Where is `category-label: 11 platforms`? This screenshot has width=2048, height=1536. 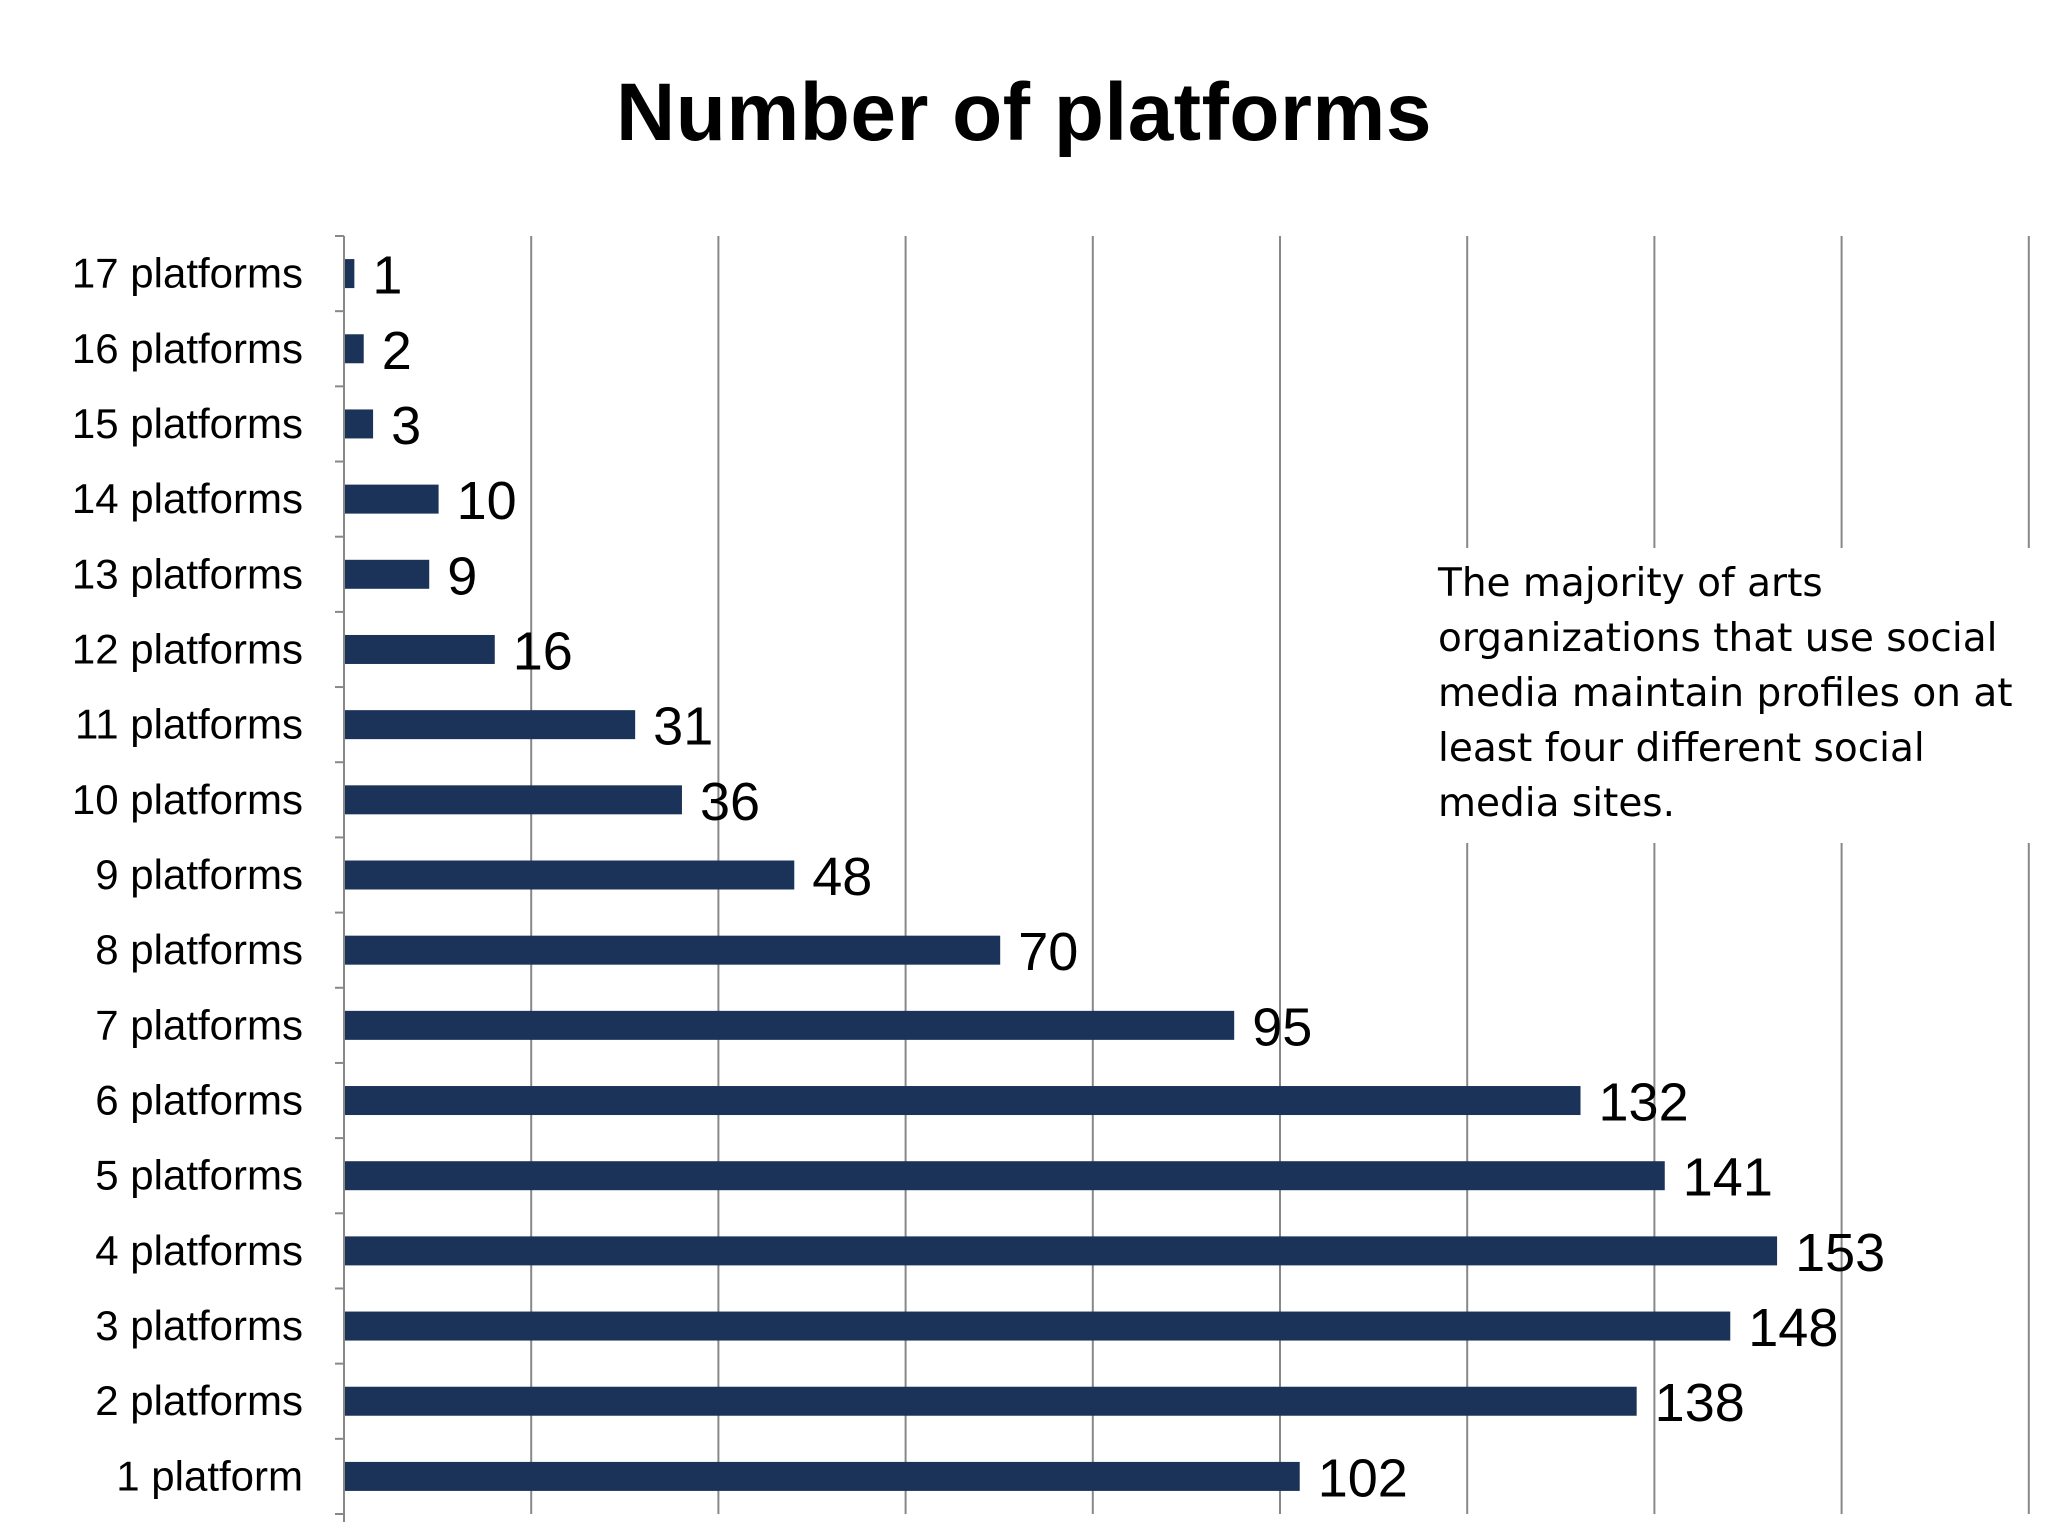 category-label: 11 platforms is located at coordinates (189, 724).